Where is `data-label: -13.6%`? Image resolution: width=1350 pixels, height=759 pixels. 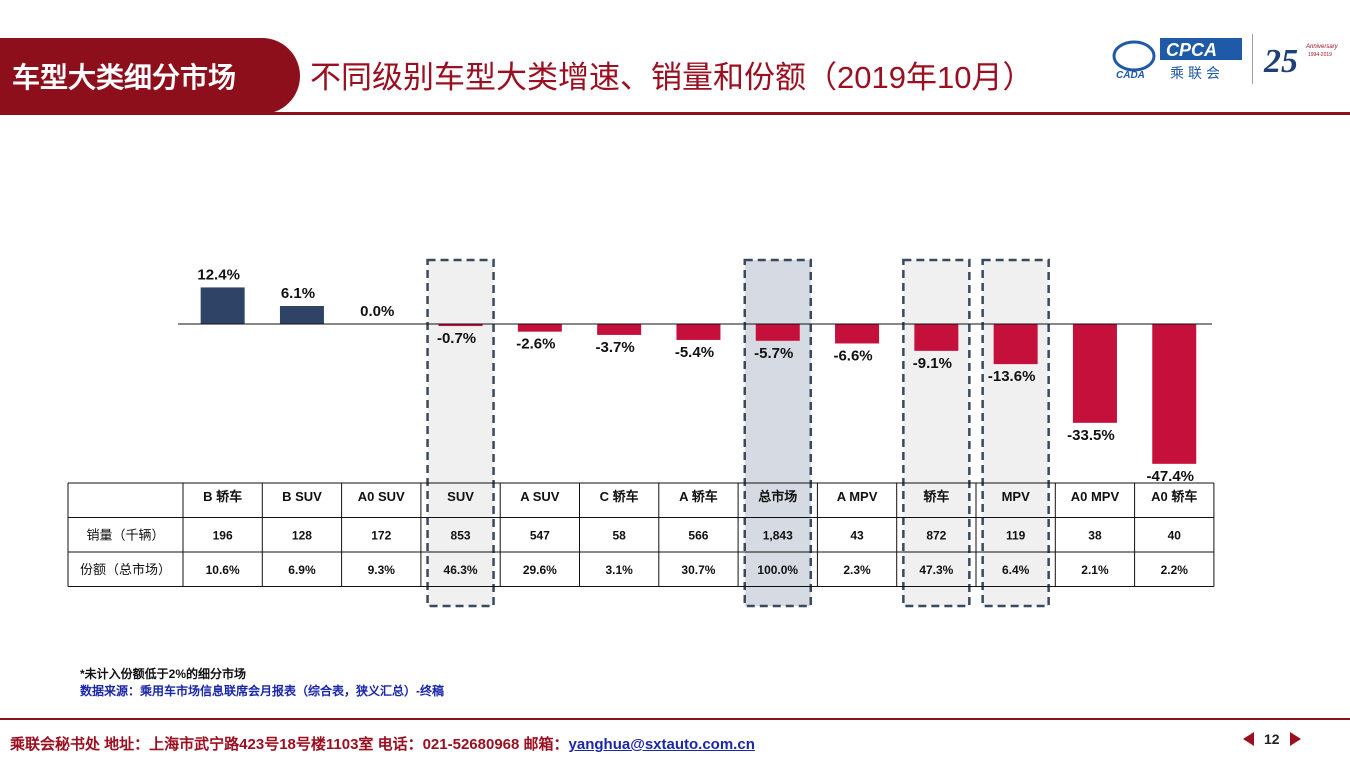
data-label: -13.6% is located at coordinates (1012, 376).